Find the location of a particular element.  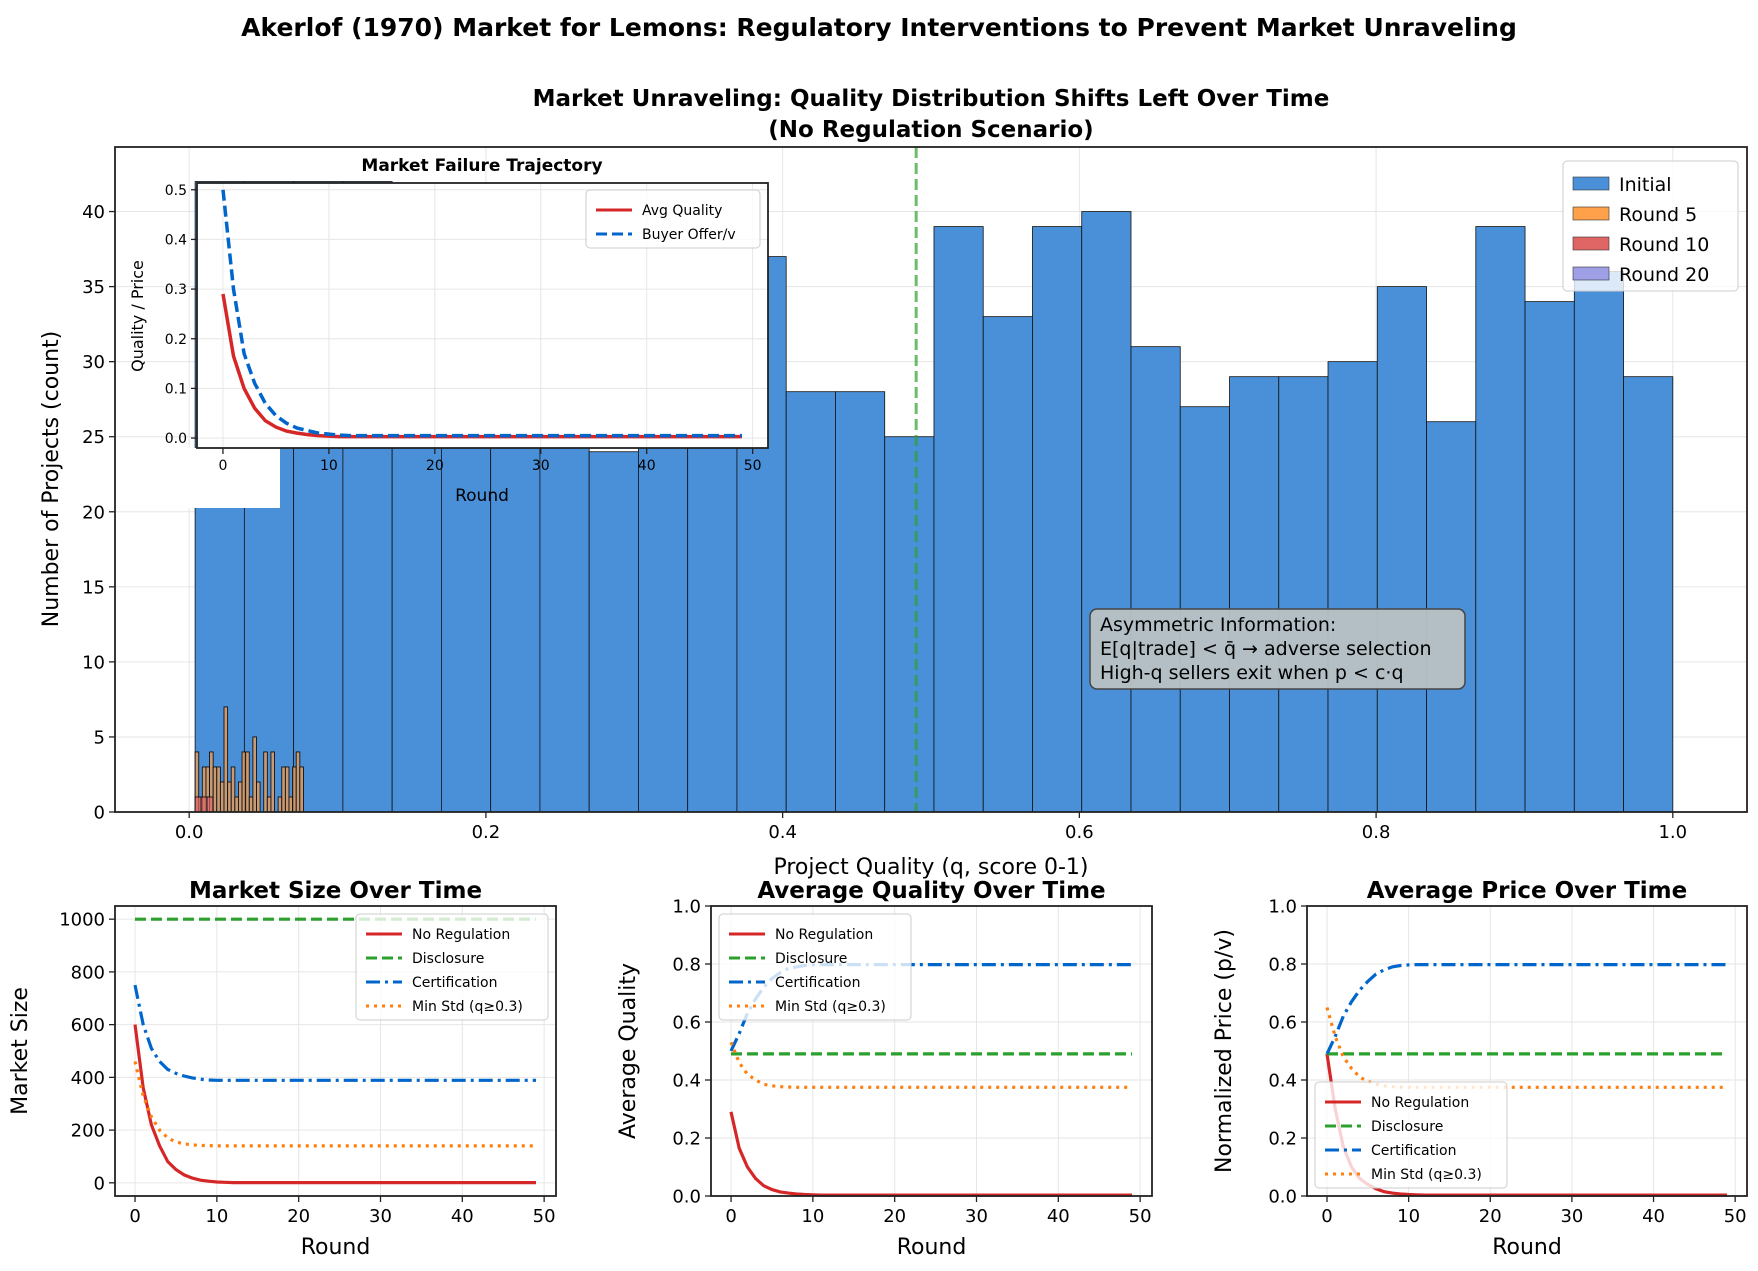

x-axis-label: Round is located at coordinates (336, 1247).